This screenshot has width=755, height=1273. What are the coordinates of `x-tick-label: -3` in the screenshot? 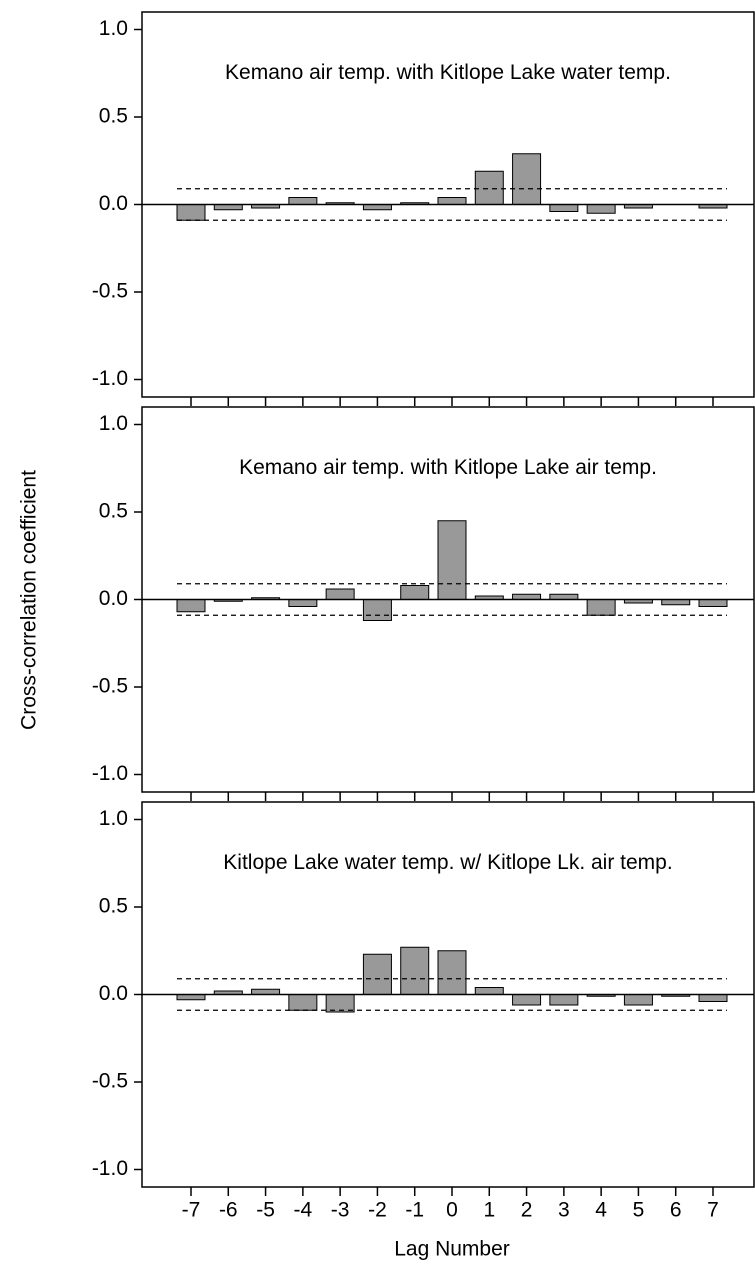 It's located at (340, 1210).